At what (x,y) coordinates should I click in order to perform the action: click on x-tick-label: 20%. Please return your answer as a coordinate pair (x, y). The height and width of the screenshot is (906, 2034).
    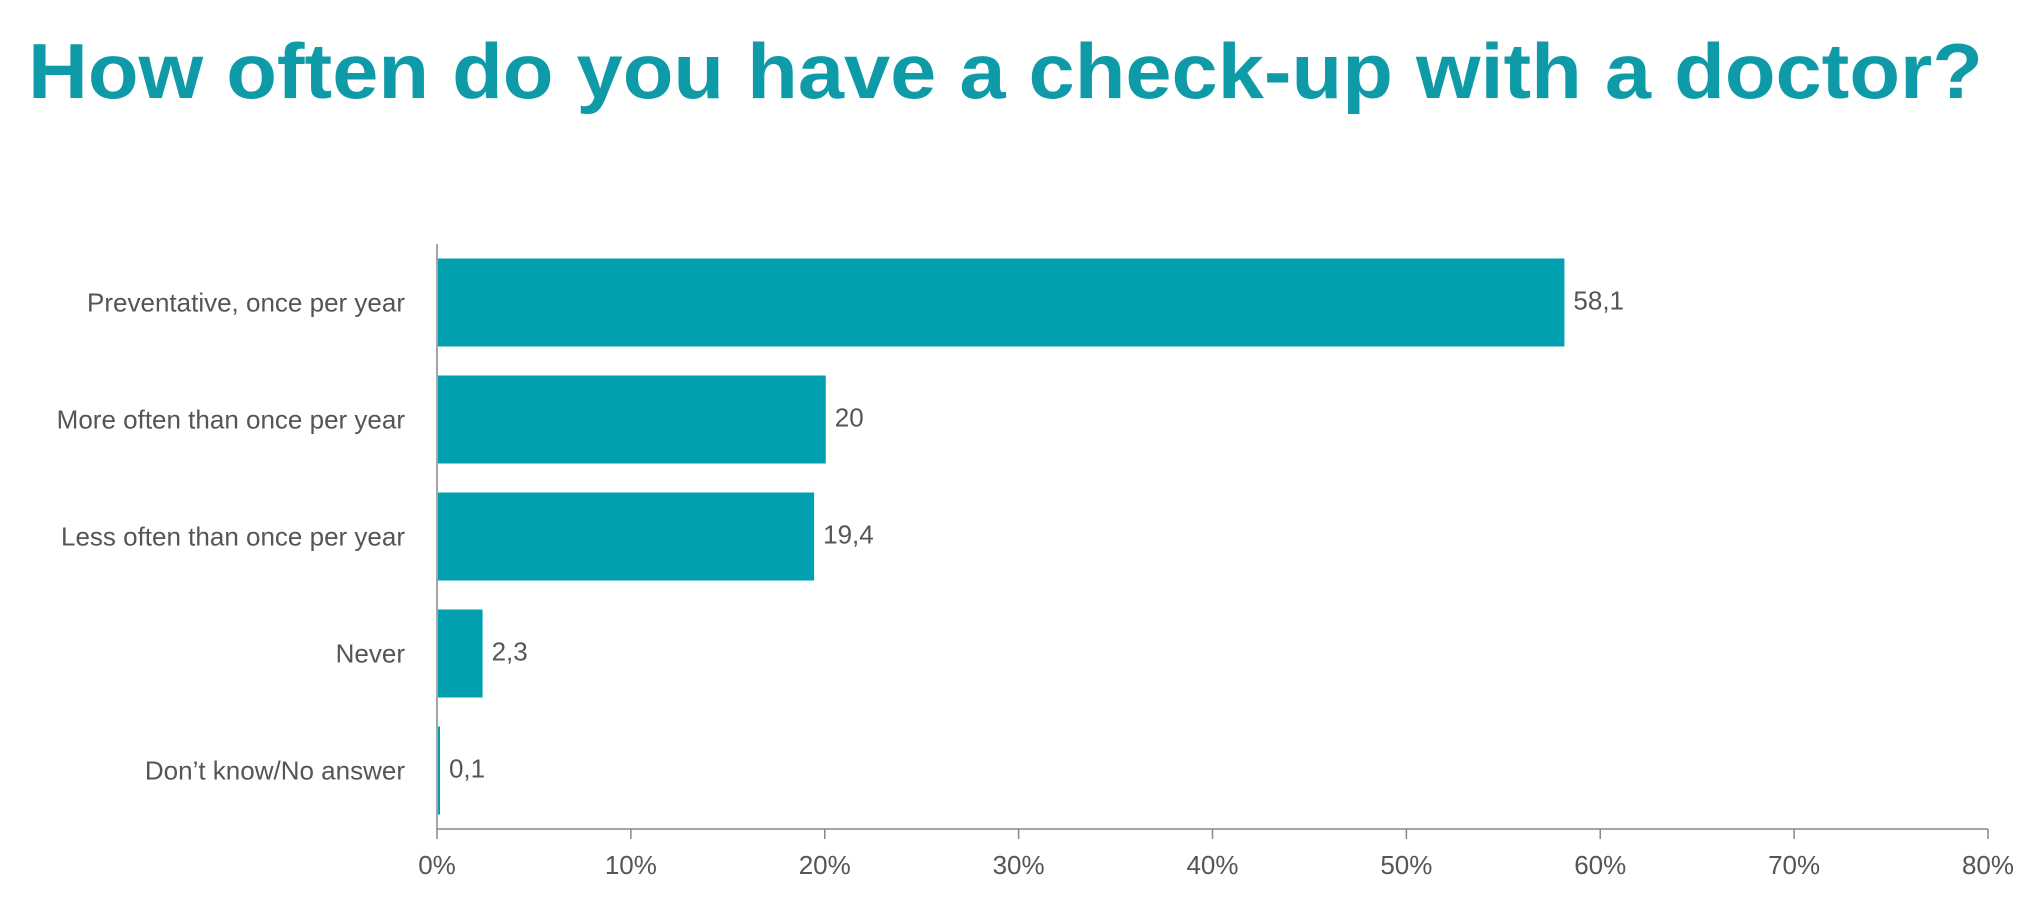
    Looking at the image, I should click on (825, 865).